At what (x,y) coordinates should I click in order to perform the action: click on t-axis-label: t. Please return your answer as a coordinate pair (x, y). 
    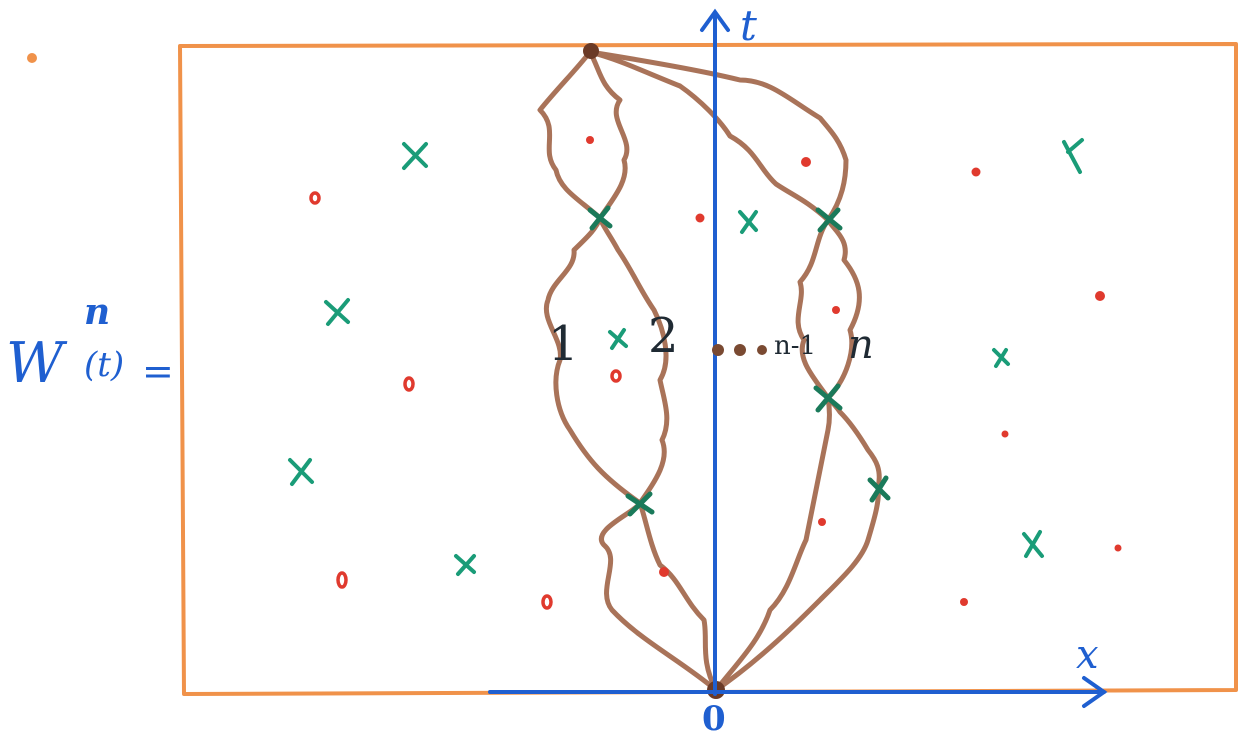
    Looking at the image, I should click on (748, 25).